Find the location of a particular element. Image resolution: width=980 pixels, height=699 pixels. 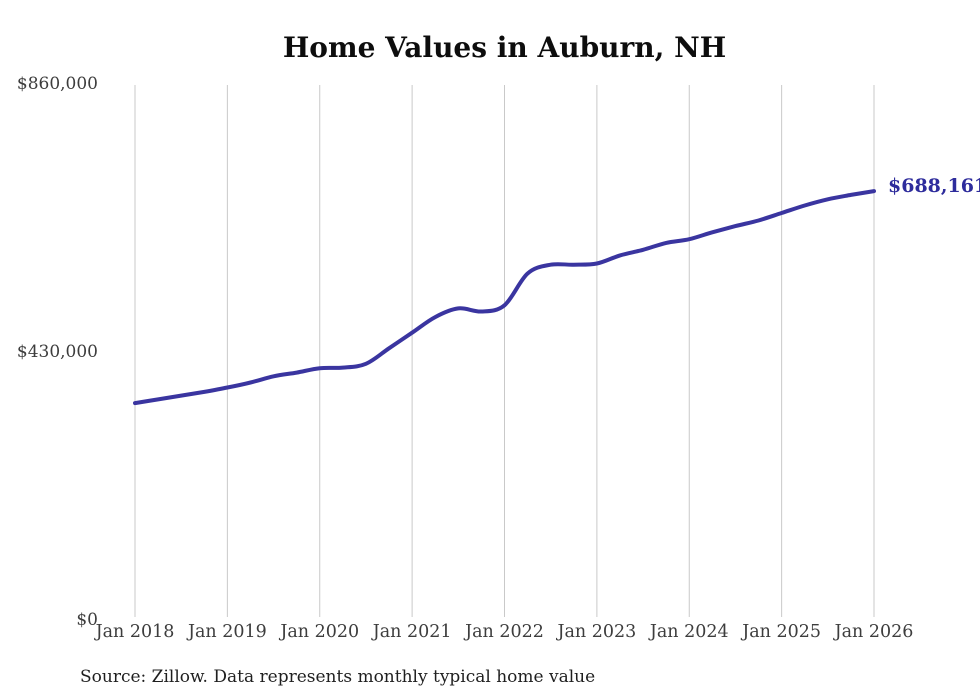

x-tick-label: Jan 2025 is located at coordinates (782, 632).